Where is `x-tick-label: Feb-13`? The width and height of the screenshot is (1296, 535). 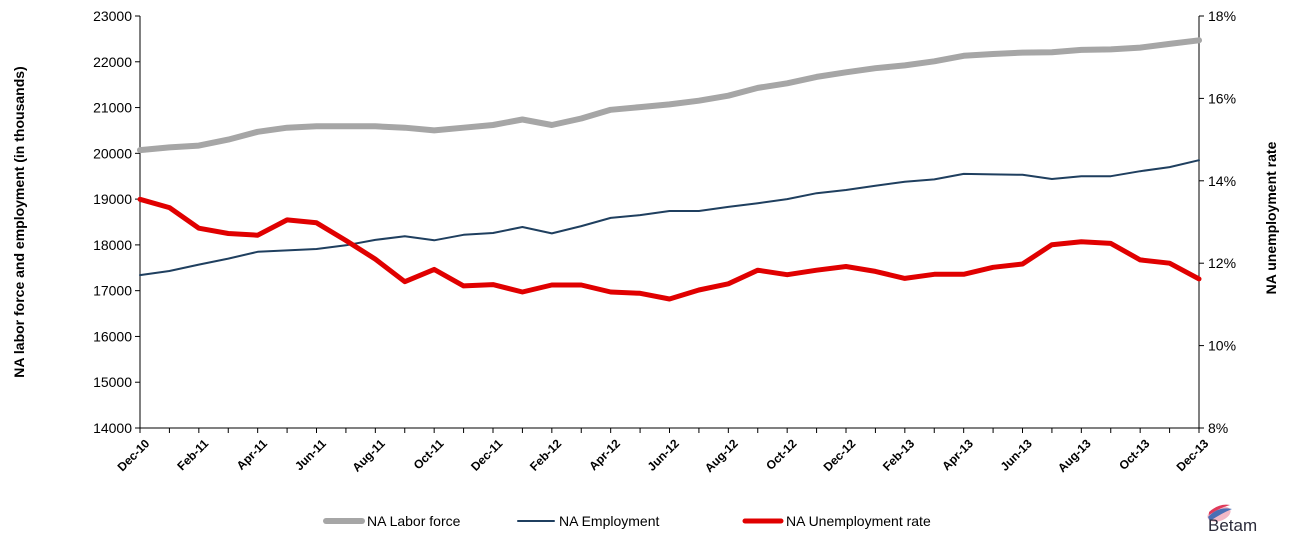 x-tick-label: Feb-13 is located at coordinates (898, 454).